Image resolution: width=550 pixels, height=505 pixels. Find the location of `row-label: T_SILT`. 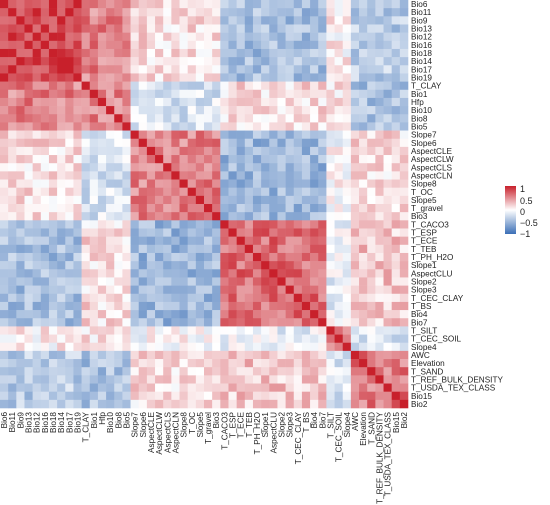

row-label: T_SILT is located at coordinates (424, 331).